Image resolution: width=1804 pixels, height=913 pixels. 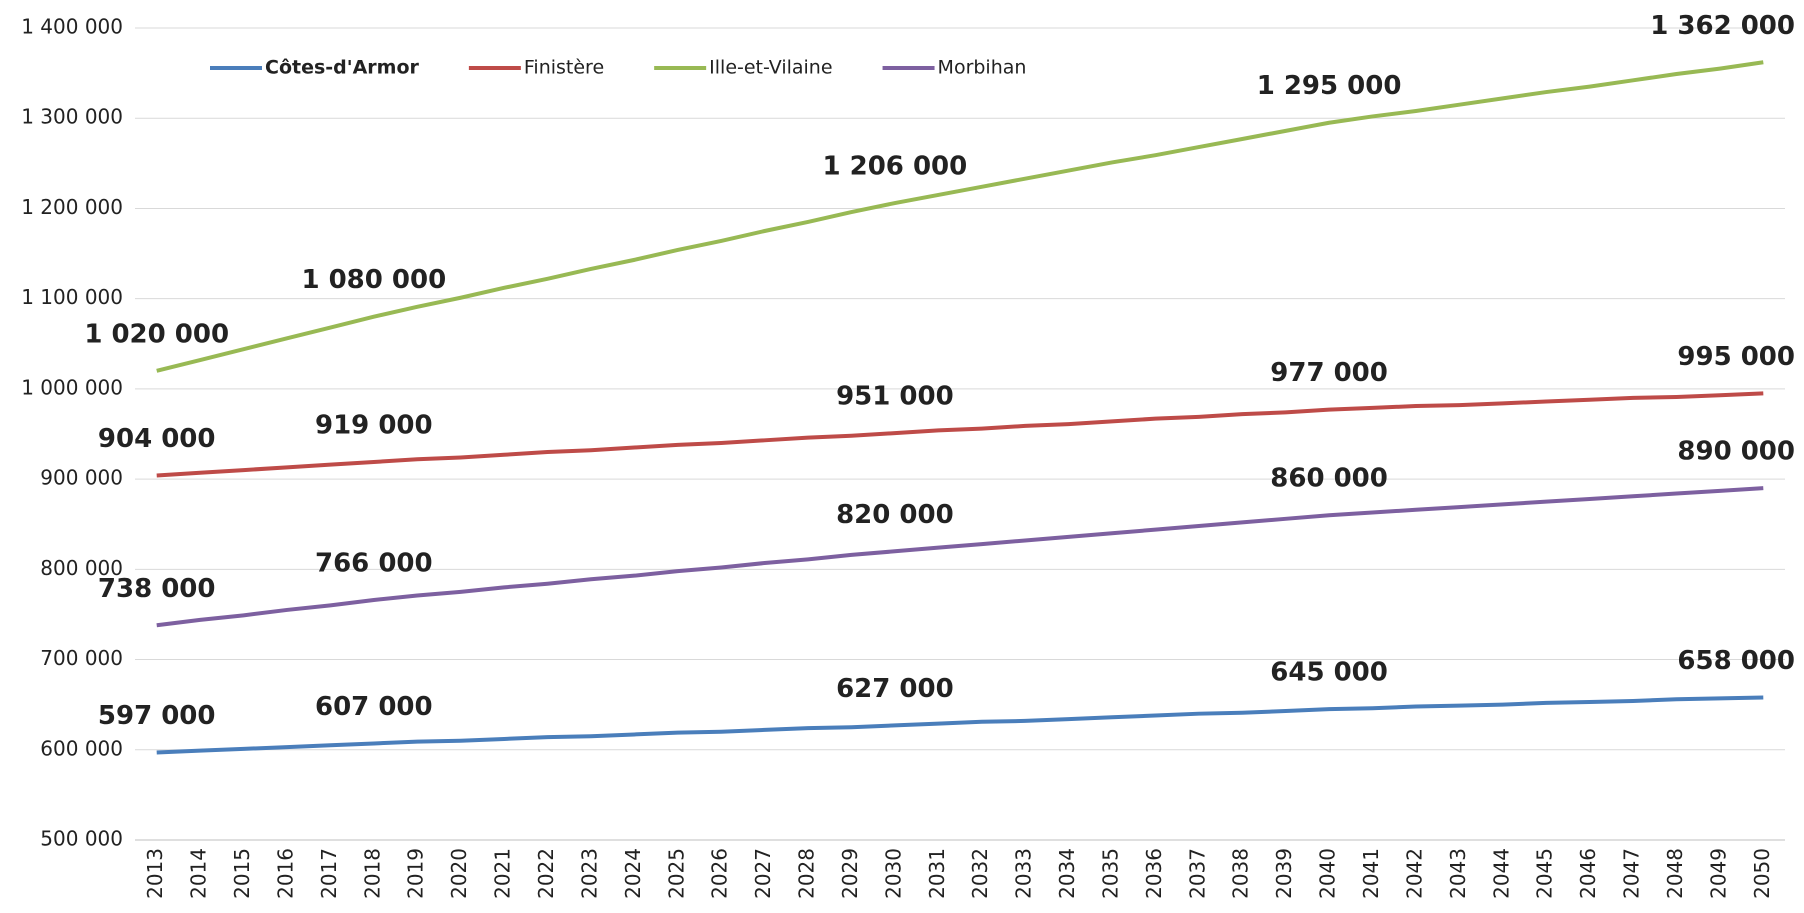 What do you see at coordinates (81, 839) in the screenshot?
I see `y-tick-label: 500 000` at bounding box center [81, 839].